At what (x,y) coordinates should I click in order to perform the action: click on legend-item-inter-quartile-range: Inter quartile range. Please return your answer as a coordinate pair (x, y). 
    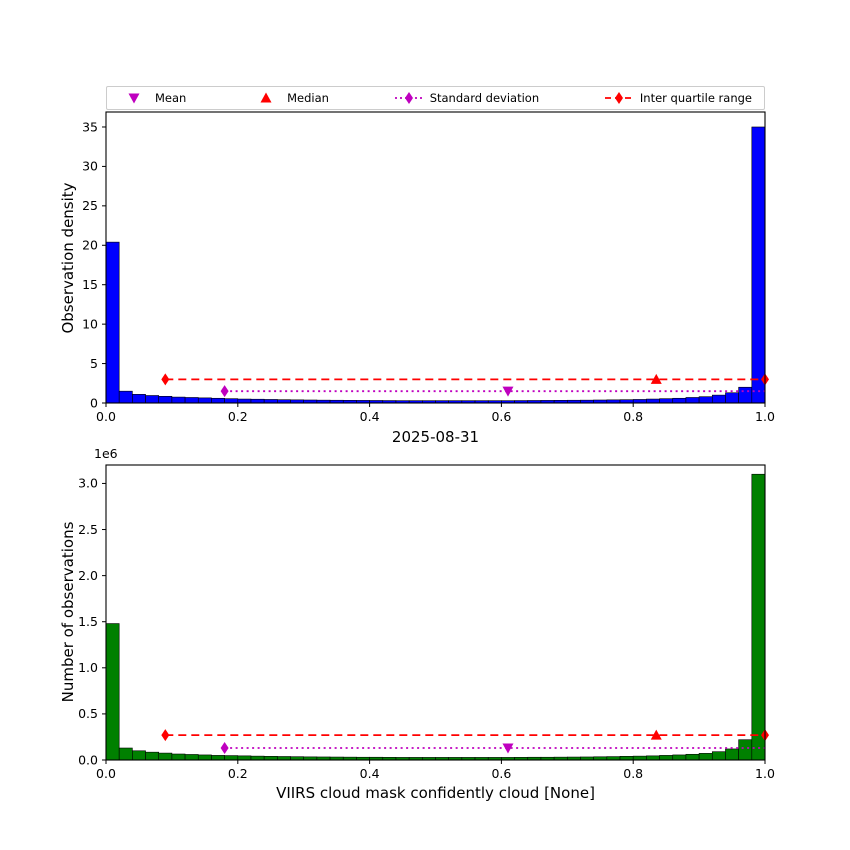
    Looking at the image, I should click on (678, 98).